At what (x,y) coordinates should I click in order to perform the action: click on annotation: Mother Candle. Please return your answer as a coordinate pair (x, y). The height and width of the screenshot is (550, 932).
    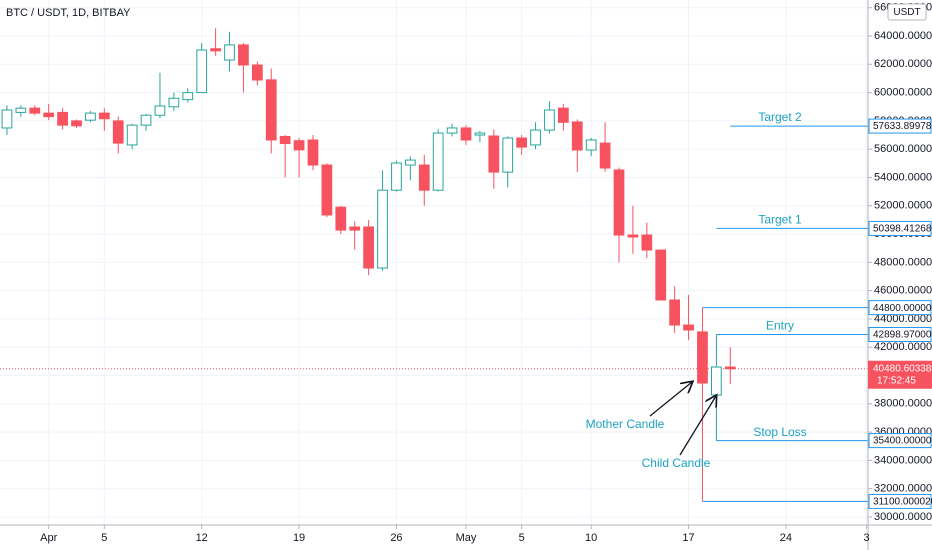
    Looking at the image, I should click on (625, 424).